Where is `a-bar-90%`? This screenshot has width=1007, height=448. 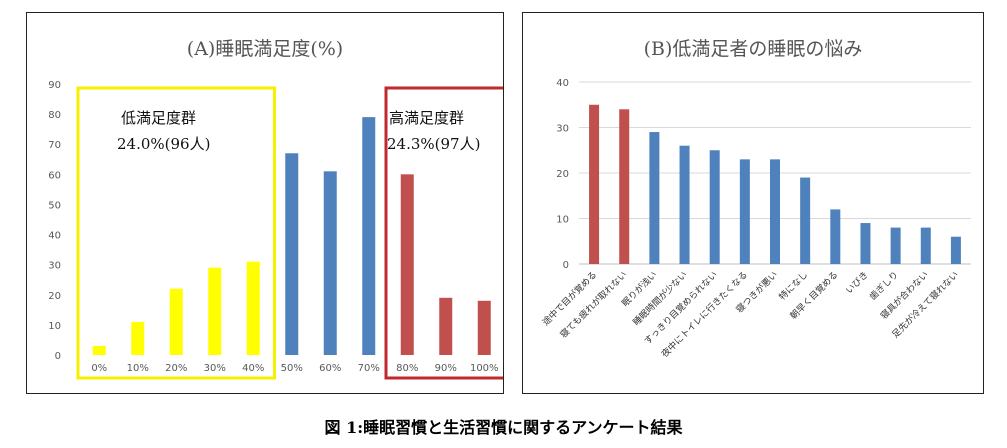
a-bar-90% is located at coordinates (446, 326).